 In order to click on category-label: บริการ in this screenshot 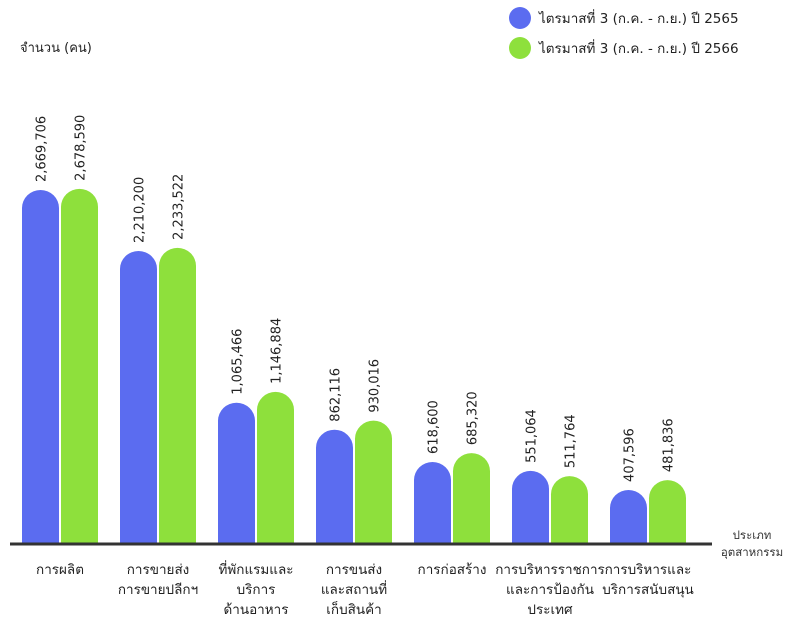, I will do `click(256, 590)`.